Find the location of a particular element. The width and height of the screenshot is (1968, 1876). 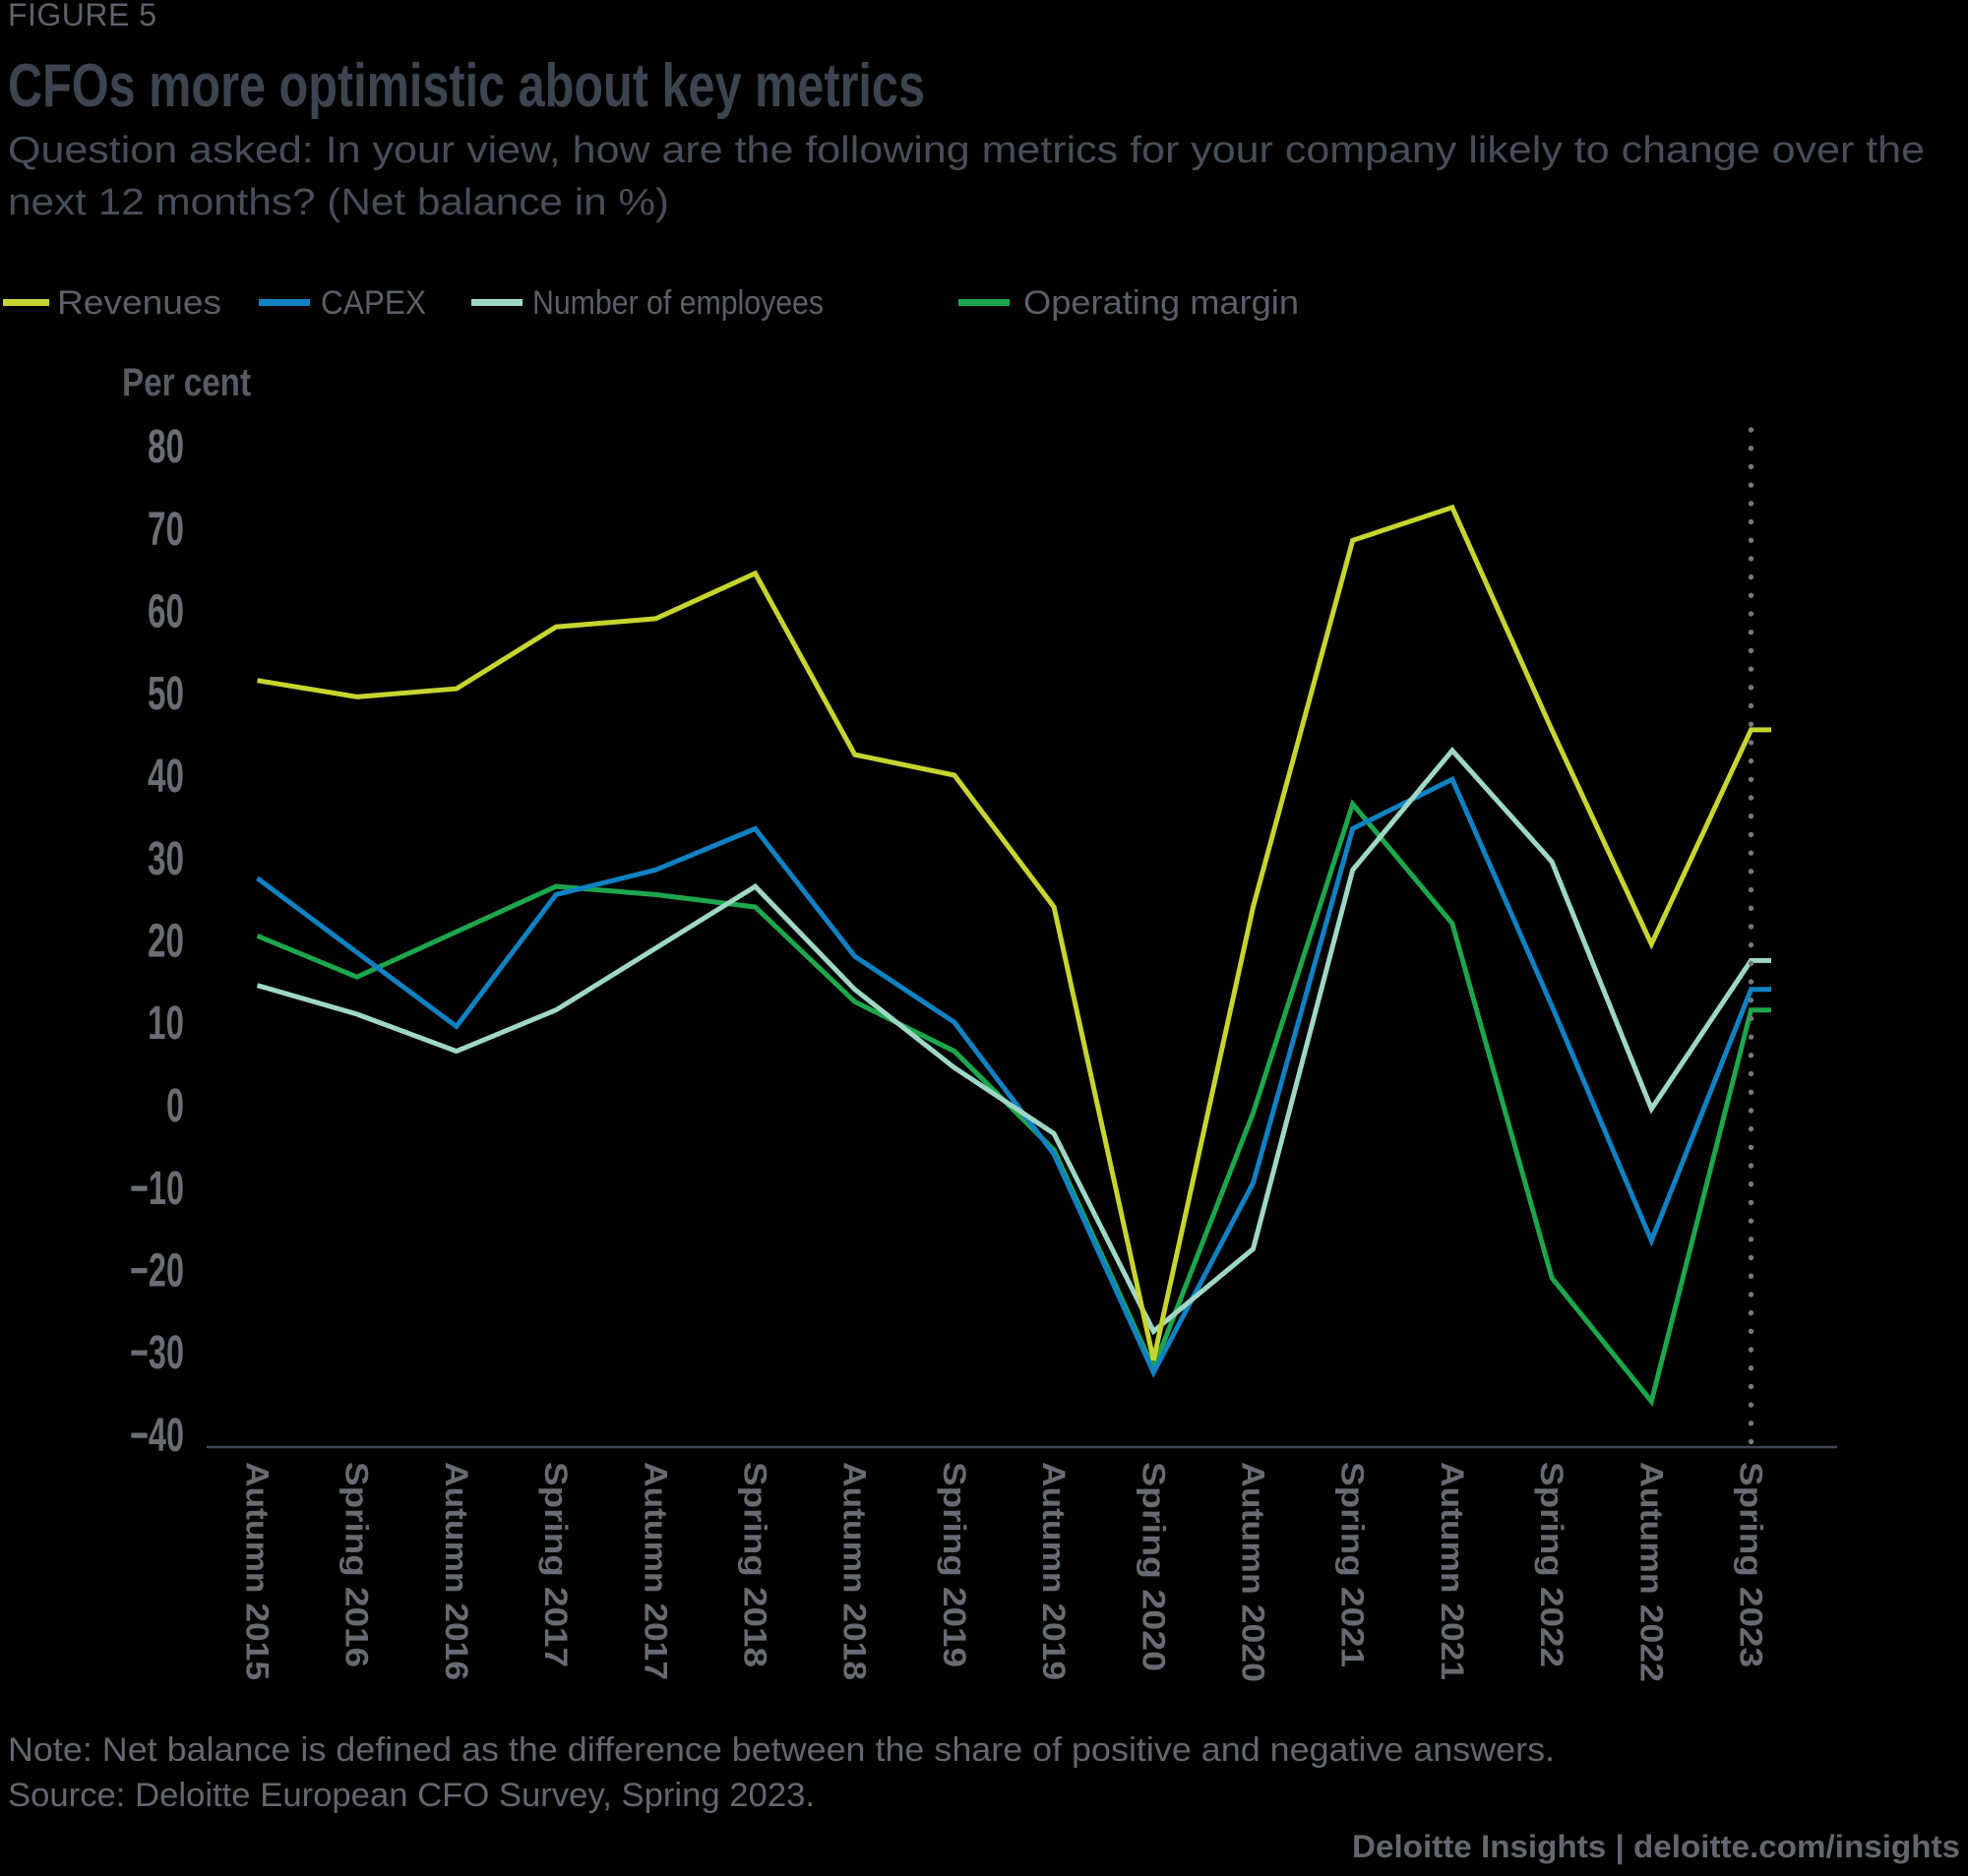

svg-text:next 12 months? (Net balance i: next 12 months? (Net balance in %) is located at coordinates (339, 202).